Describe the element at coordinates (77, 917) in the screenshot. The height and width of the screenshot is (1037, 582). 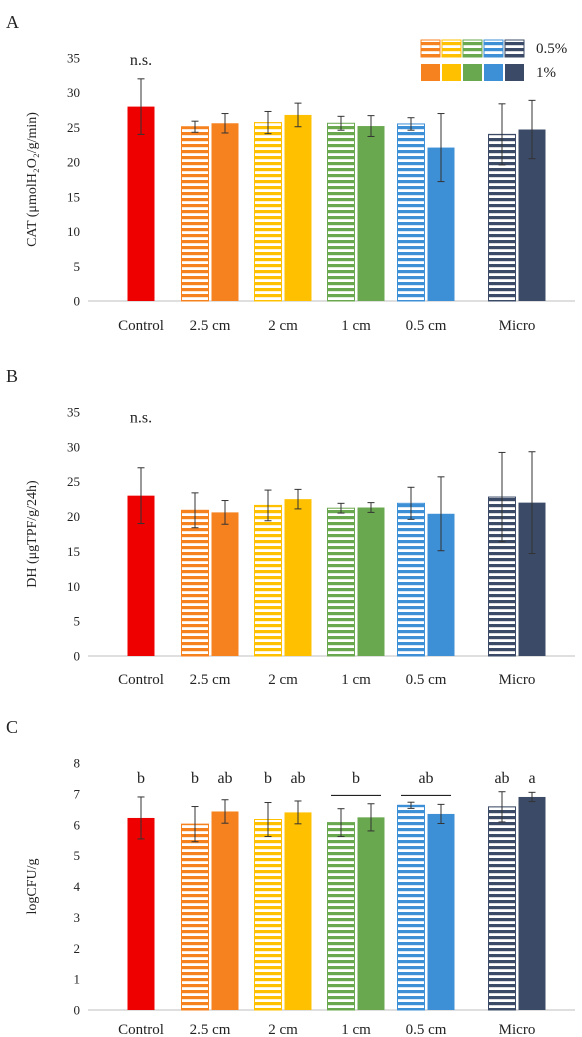
I see `y-tick-label: 3` at that location.